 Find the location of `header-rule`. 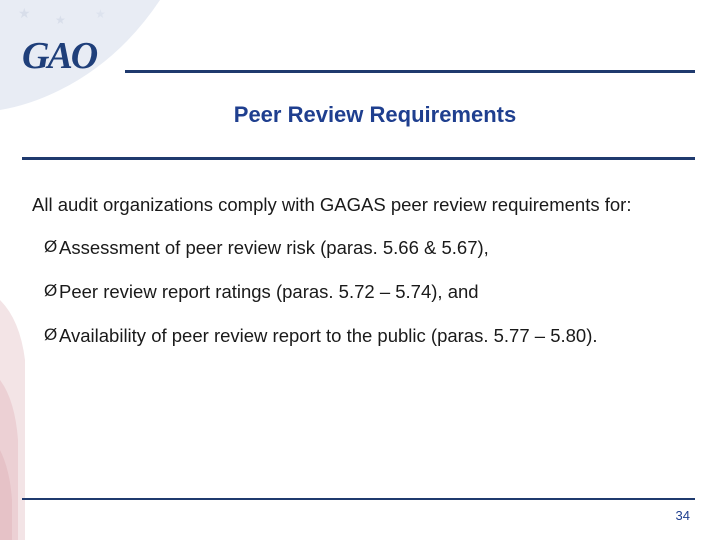

header-rule is located at coordinates (410, 71).